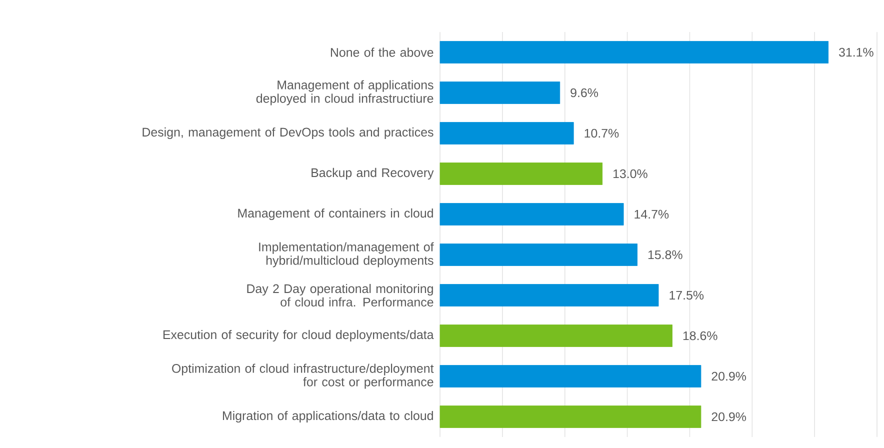 This screenshot has width=884, height=448. I want to click on y-tick-label: Day 2 Day operational monitoring of cloud infra. Performance, so click(340, 295).